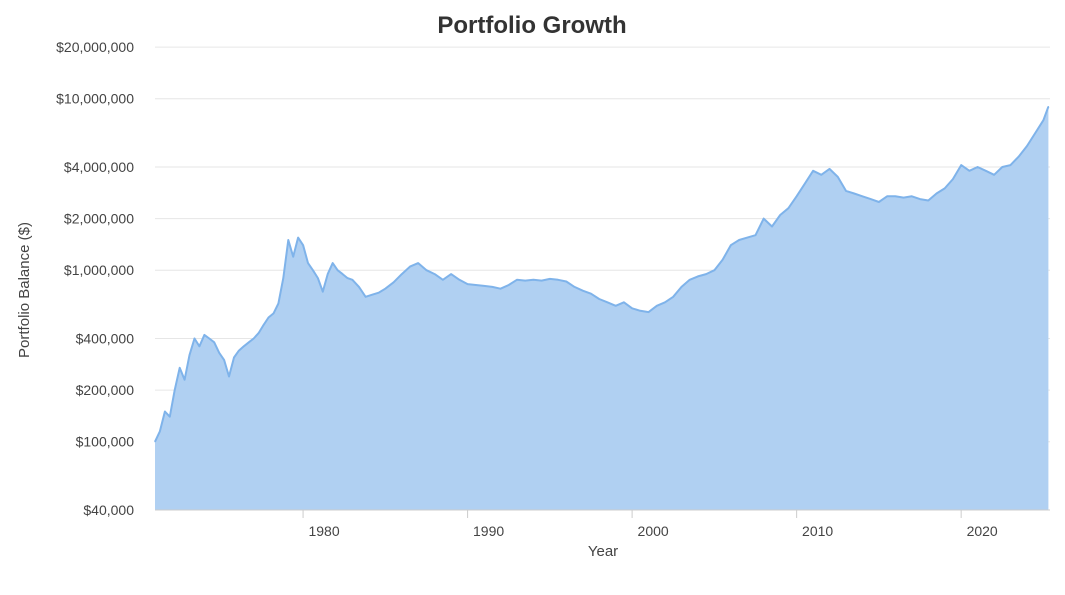  What do you see at coordinates (982, 531) in the screenshot?
I see `x-tick-label: 2020` at bounding box center [982, 531].